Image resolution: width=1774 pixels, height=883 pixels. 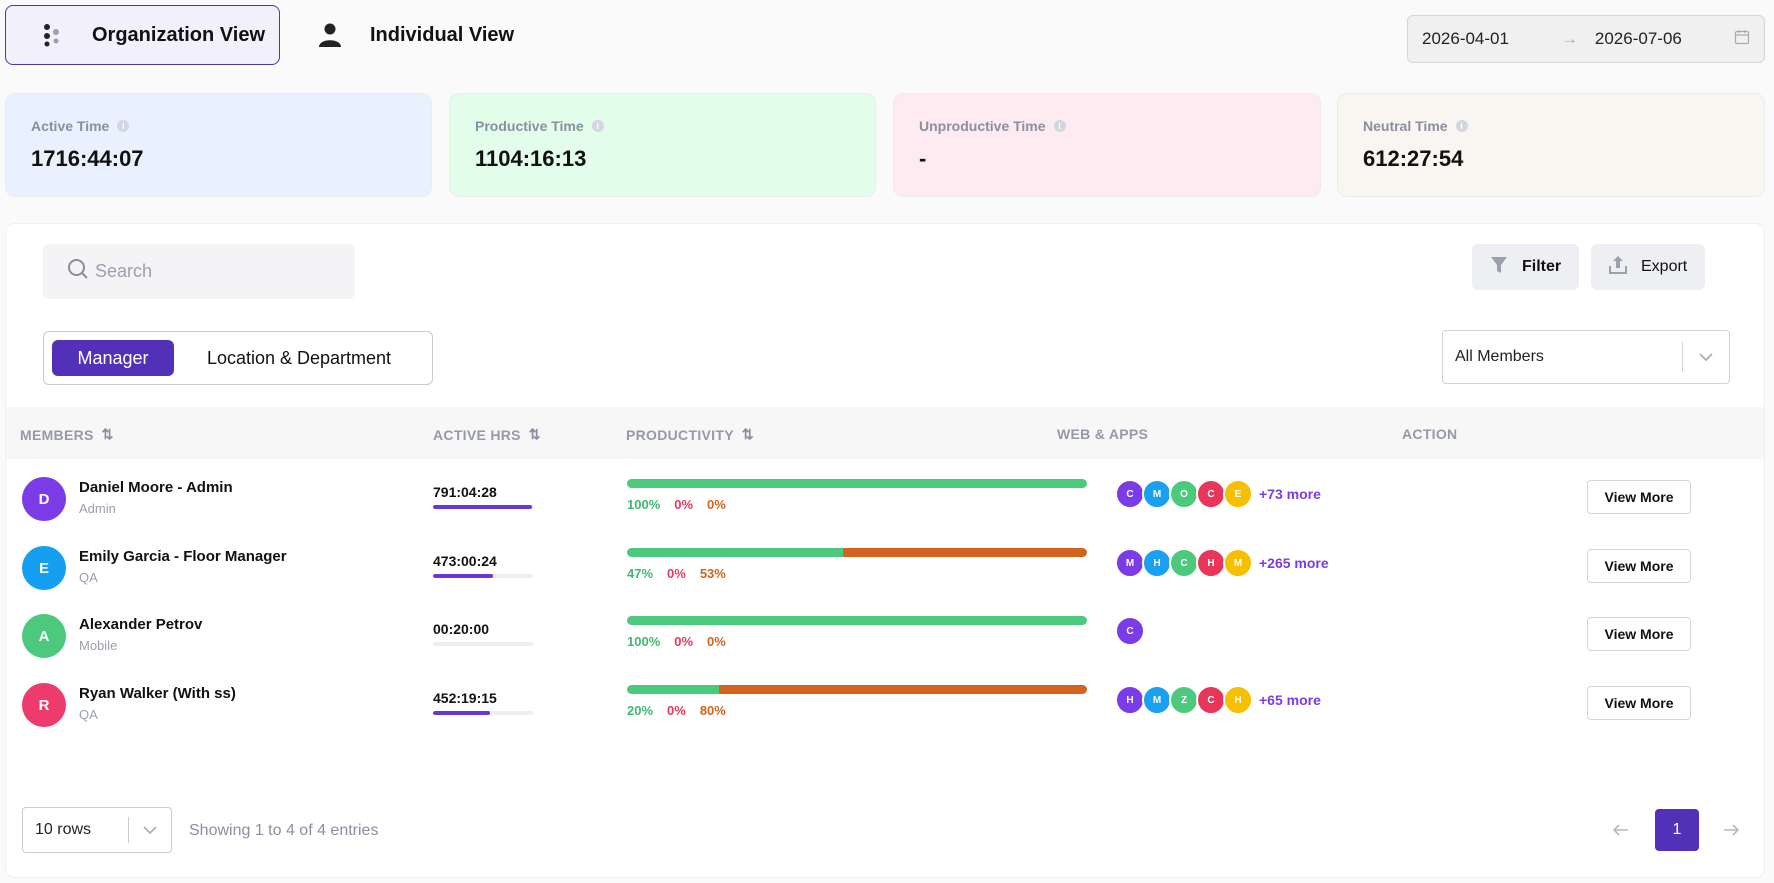 I want to click on tab-organization-label: Organization View, so click(x=178, y=34).